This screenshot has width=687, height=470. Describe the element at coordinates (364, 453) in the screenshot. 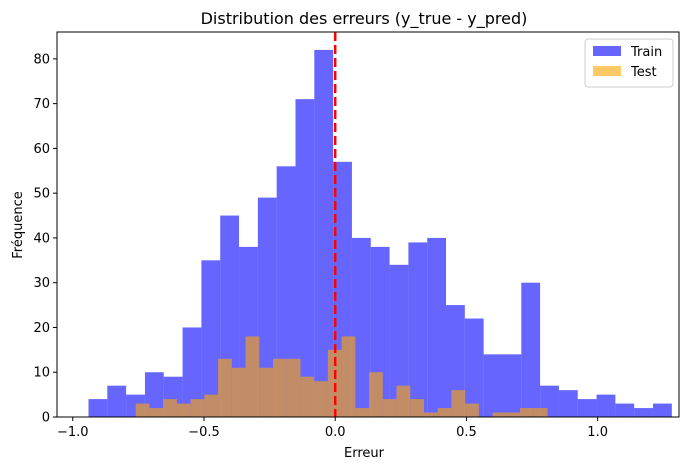

I see `x-axis-label: Erreur` at that location.